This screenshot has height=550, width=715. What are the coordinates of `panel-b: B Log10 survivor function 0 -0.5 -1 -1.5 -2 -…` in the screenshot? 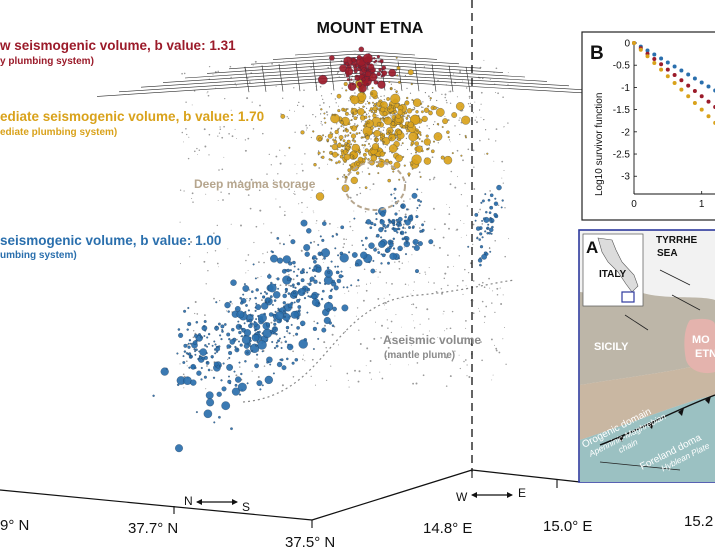 It's located at (648, 126).